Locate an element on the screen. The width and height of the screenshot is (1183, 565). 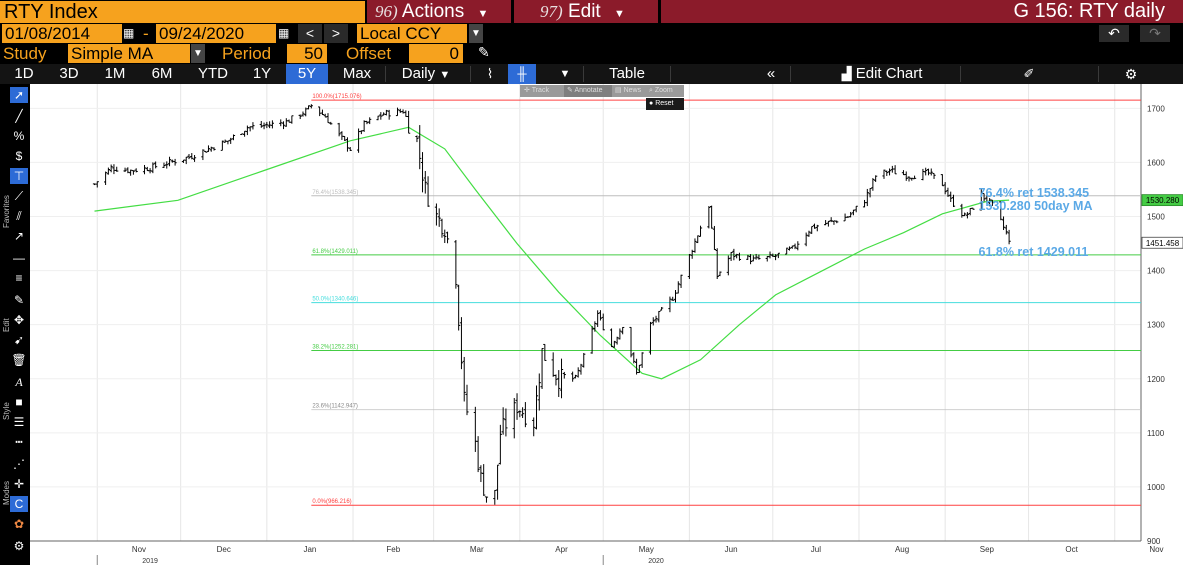
channel-tool-icon: ⫽ is located at coordinates (19, 216).